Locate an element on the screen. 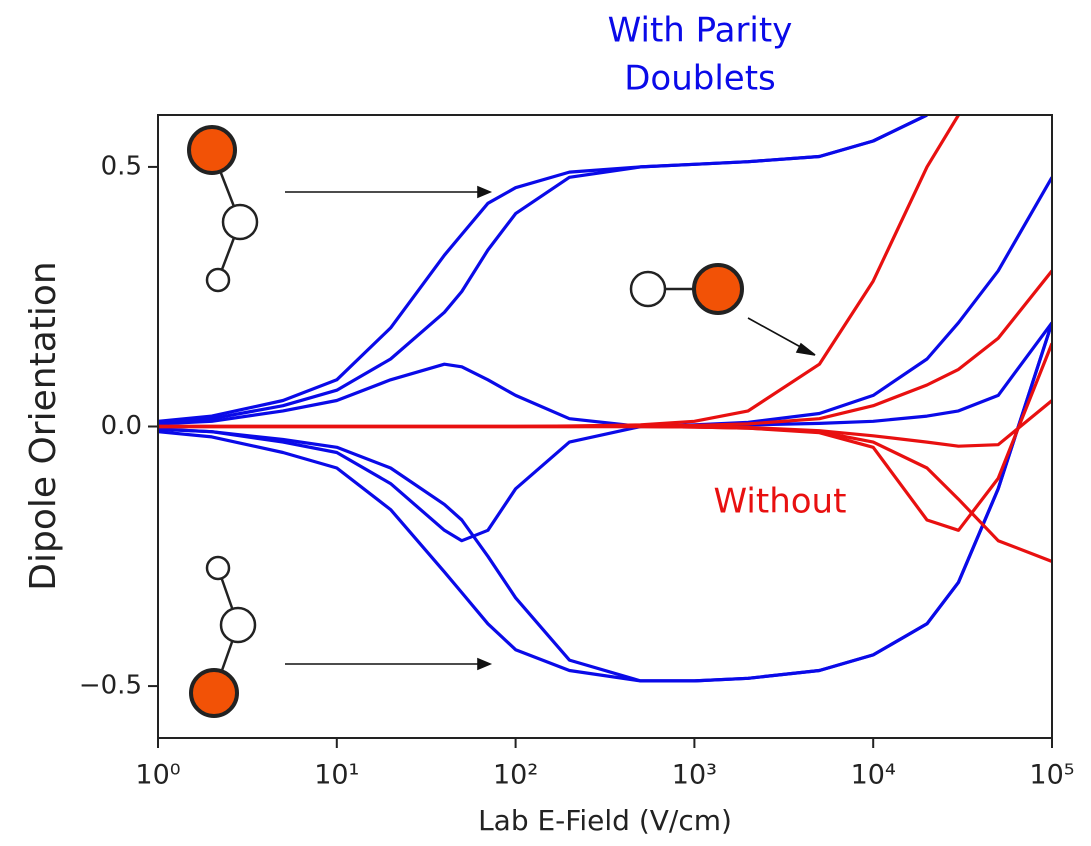 This screenshot has width=1091, height=846. y-tick-label: 0.5 is located at coordinates (121, 166).